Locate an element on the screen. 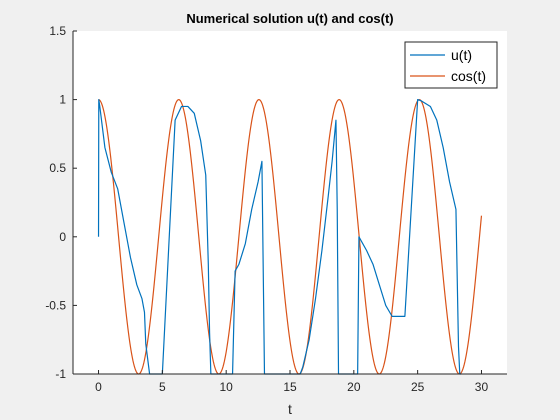 Image resolution: width=560 pixels, height=420 pixels. x-tick-label: 15 is located at coordinates (290, 387).